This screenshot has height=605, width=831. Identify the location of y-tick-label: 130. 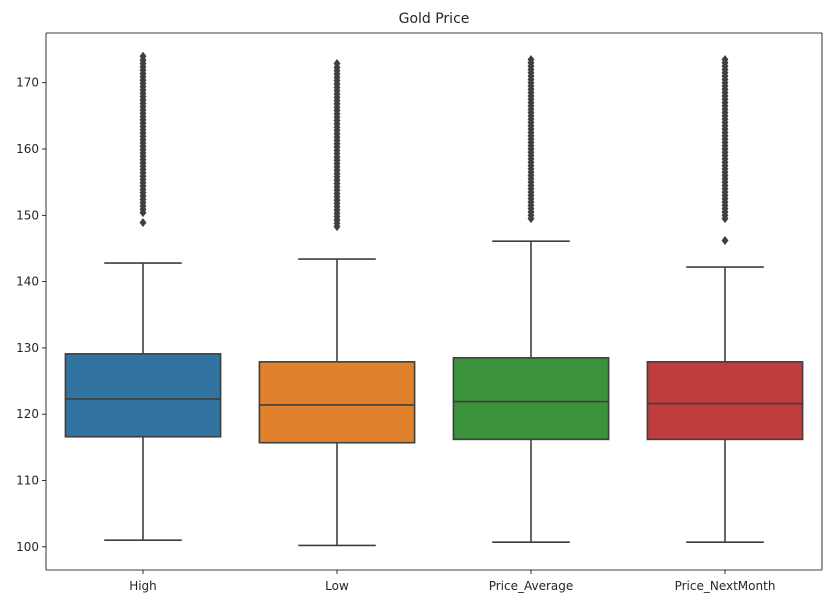
(27, 348).